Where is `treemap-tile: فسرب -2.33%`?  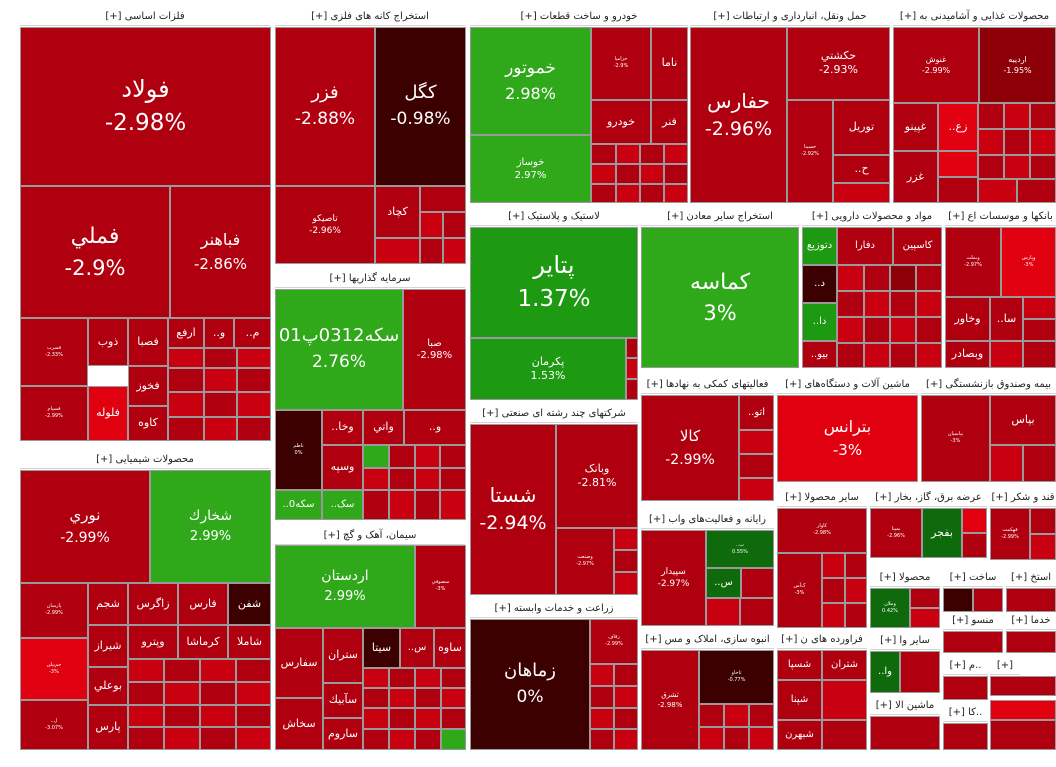
treemap-tile: فسرب -2.33% is located at coordinates (54, 352).